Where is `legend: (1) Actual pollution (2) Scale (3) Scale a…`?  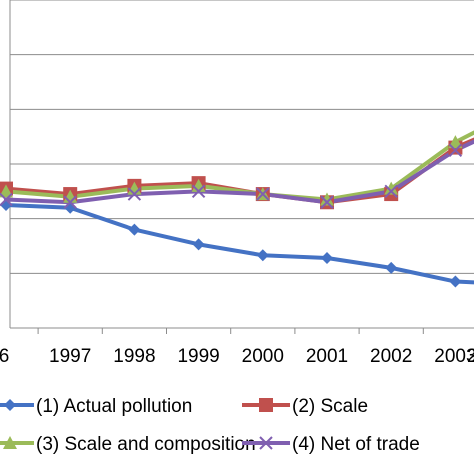 legend: (1) Actual pollution (2) Scale (3) Scale a… is located at coordinates (210, 425).